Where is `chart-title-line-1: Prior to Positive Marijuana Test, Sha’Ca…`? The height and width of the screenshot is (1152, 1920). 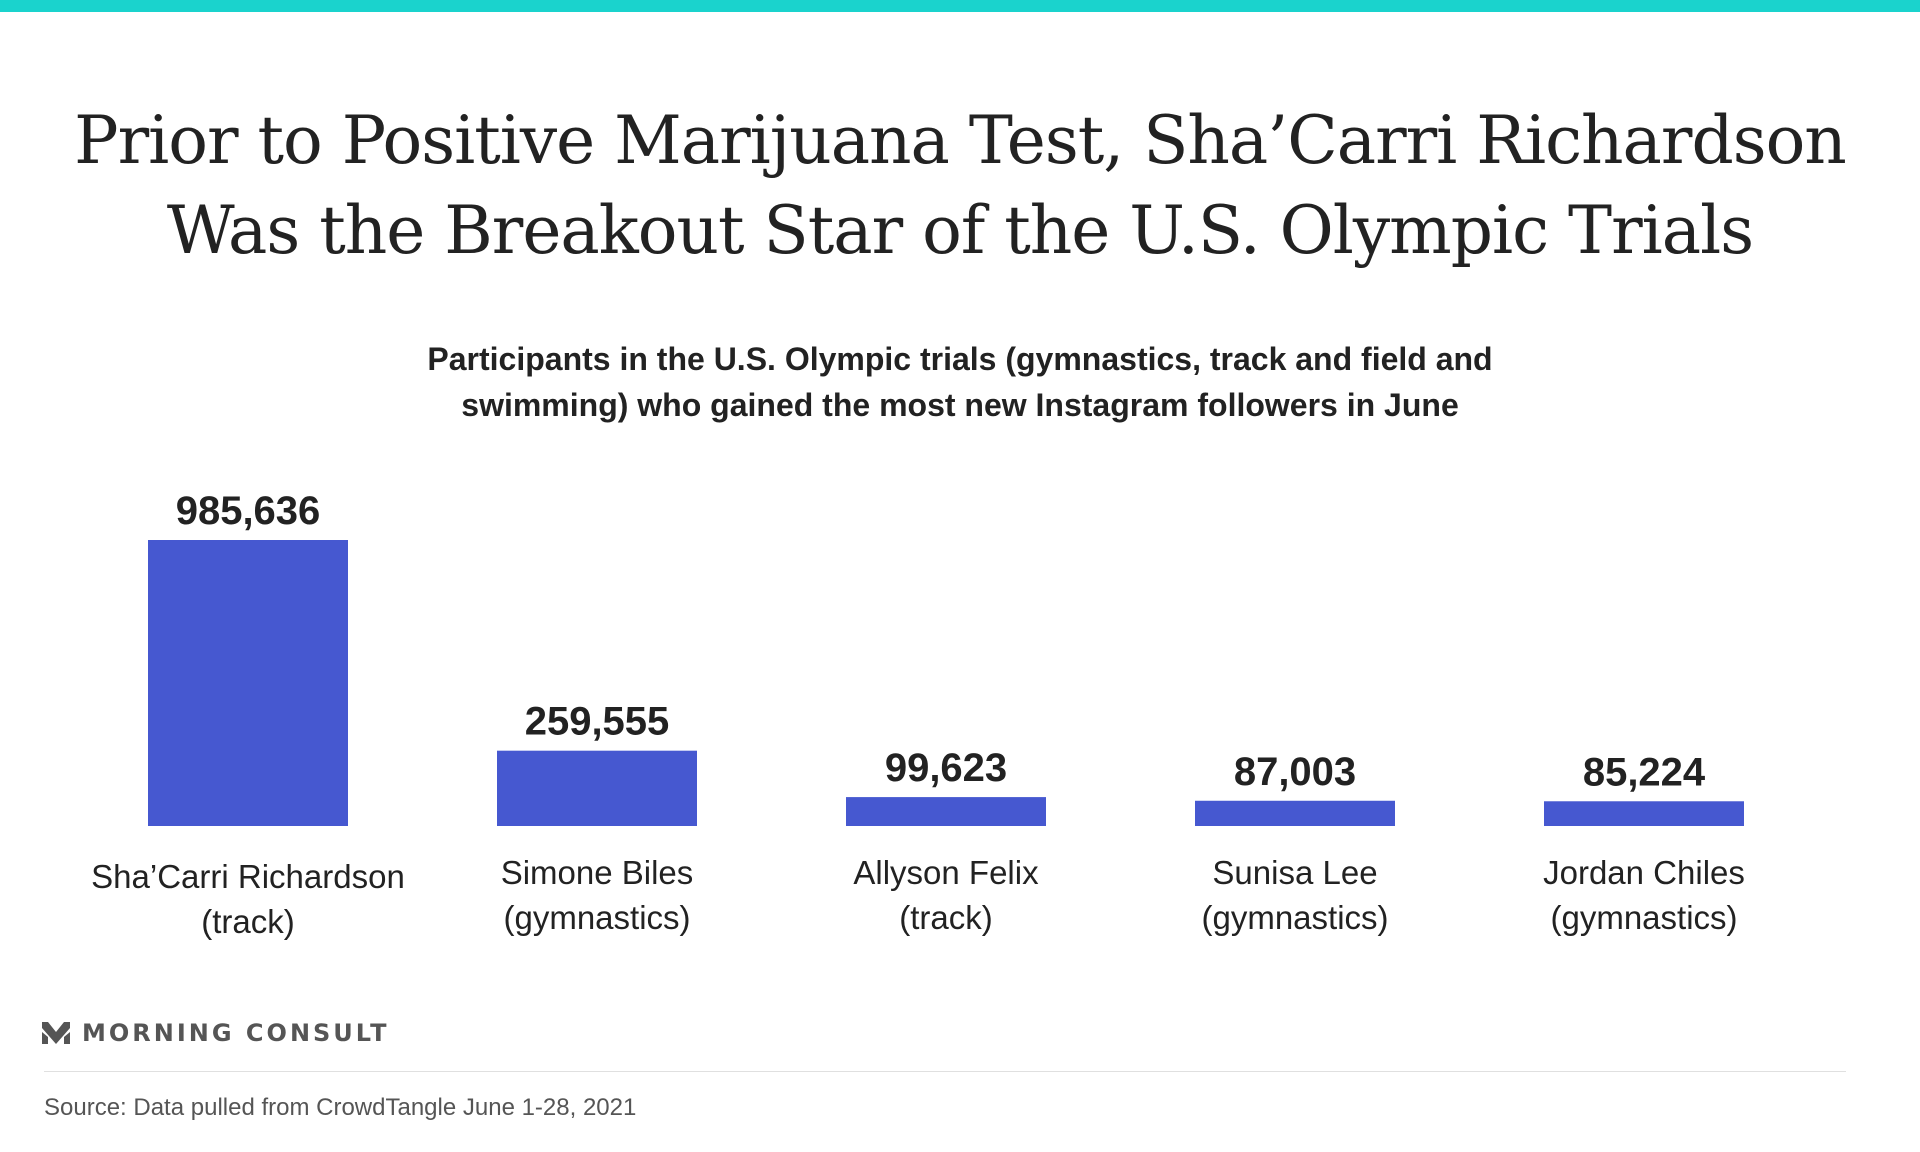 chart-title-line-1: Prior to Positive Marijuana Test, Sha’Ca… is located at coordinates (960, 140).